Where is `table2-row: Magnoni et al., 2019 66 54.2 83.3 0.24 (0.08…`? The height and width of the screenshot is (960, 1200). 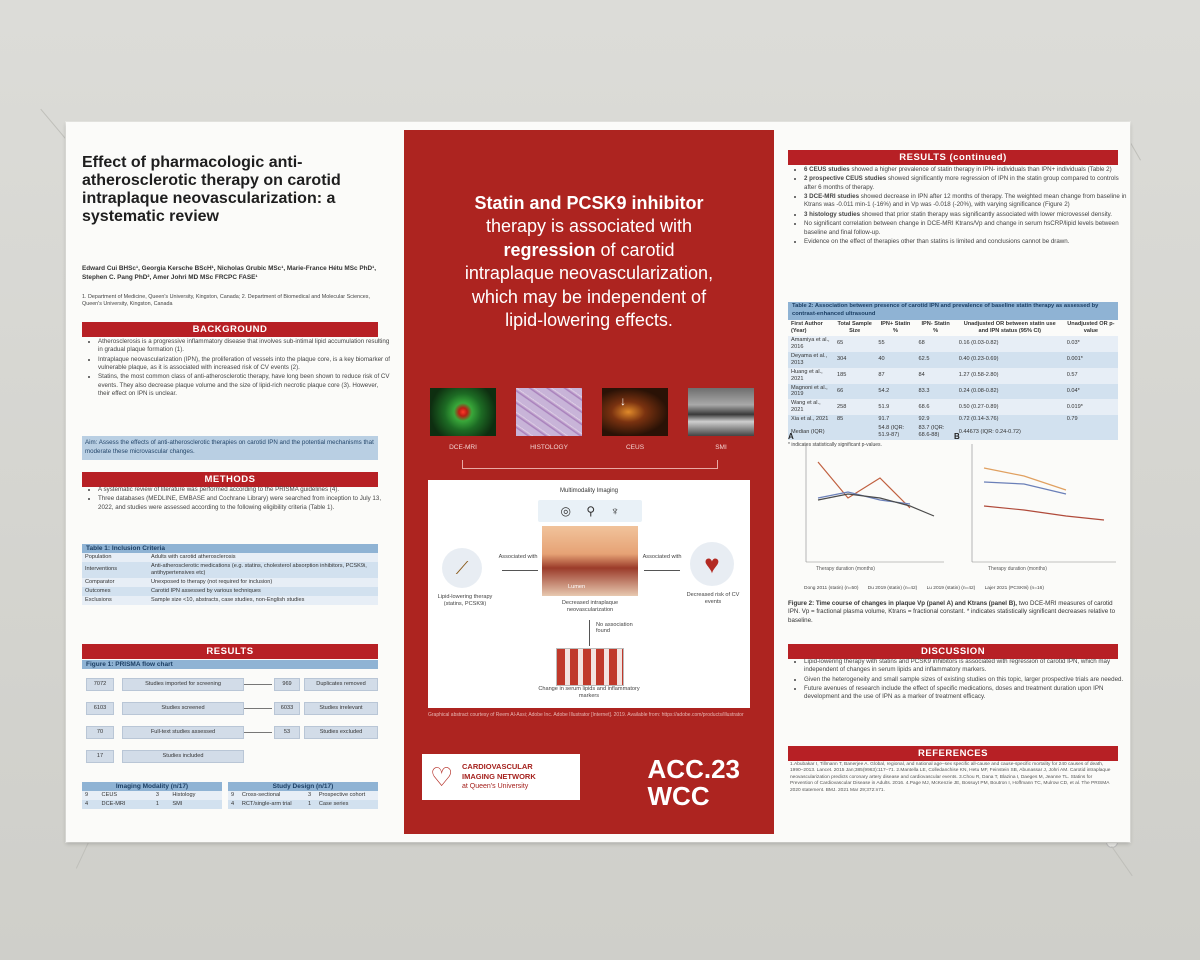
table2-row: Magnoni et al., 2019 66 54.2 83.3 0.24 (0.08… is located at coordinates (953, 391).